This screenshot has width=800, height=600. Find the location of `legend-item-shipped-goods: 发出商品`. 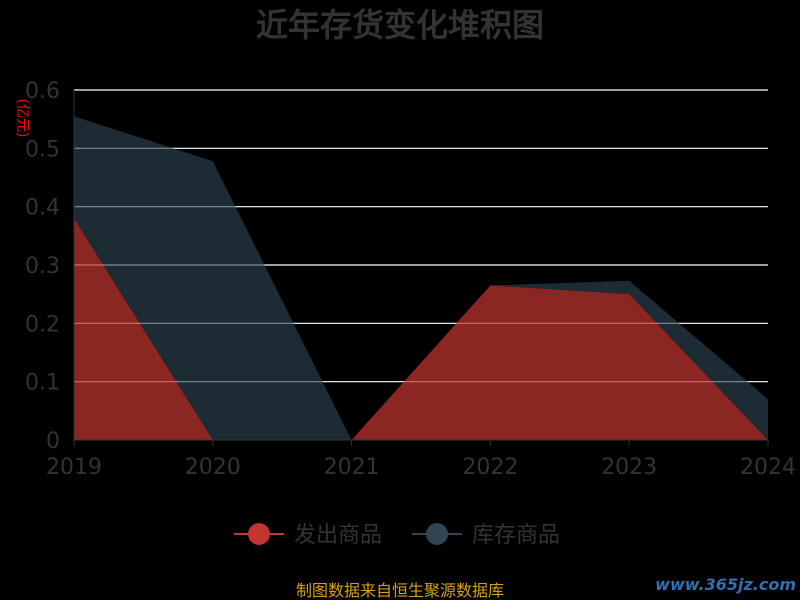

legend-item-shipped-goods: 发出商品 is located at coordinates (308, 535).